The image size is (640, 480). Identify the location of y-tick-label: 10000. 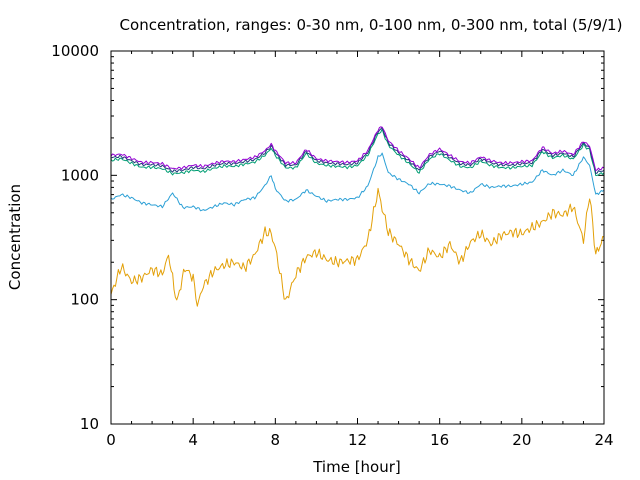
(75, 51).